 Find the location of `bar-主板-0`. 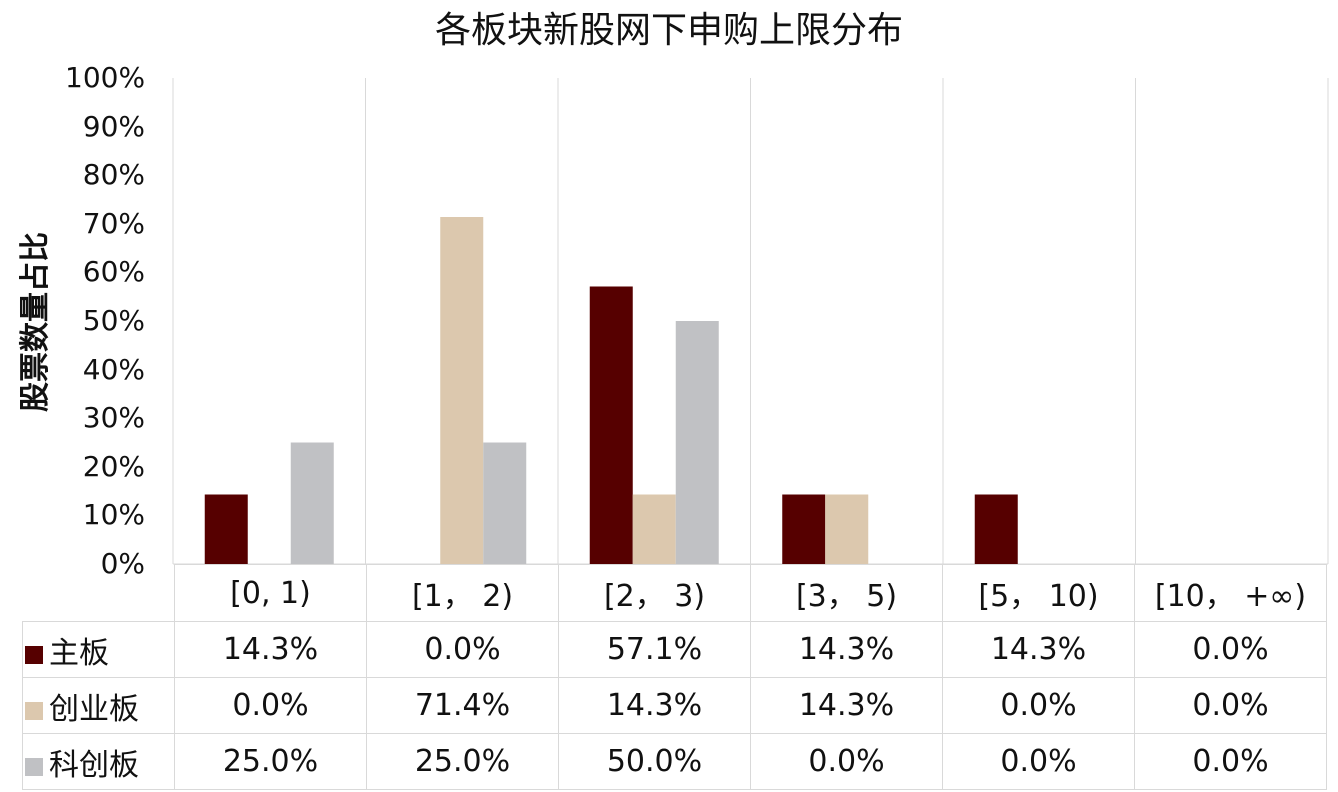

bar-主板-0 is located at coordinates (226, 529).